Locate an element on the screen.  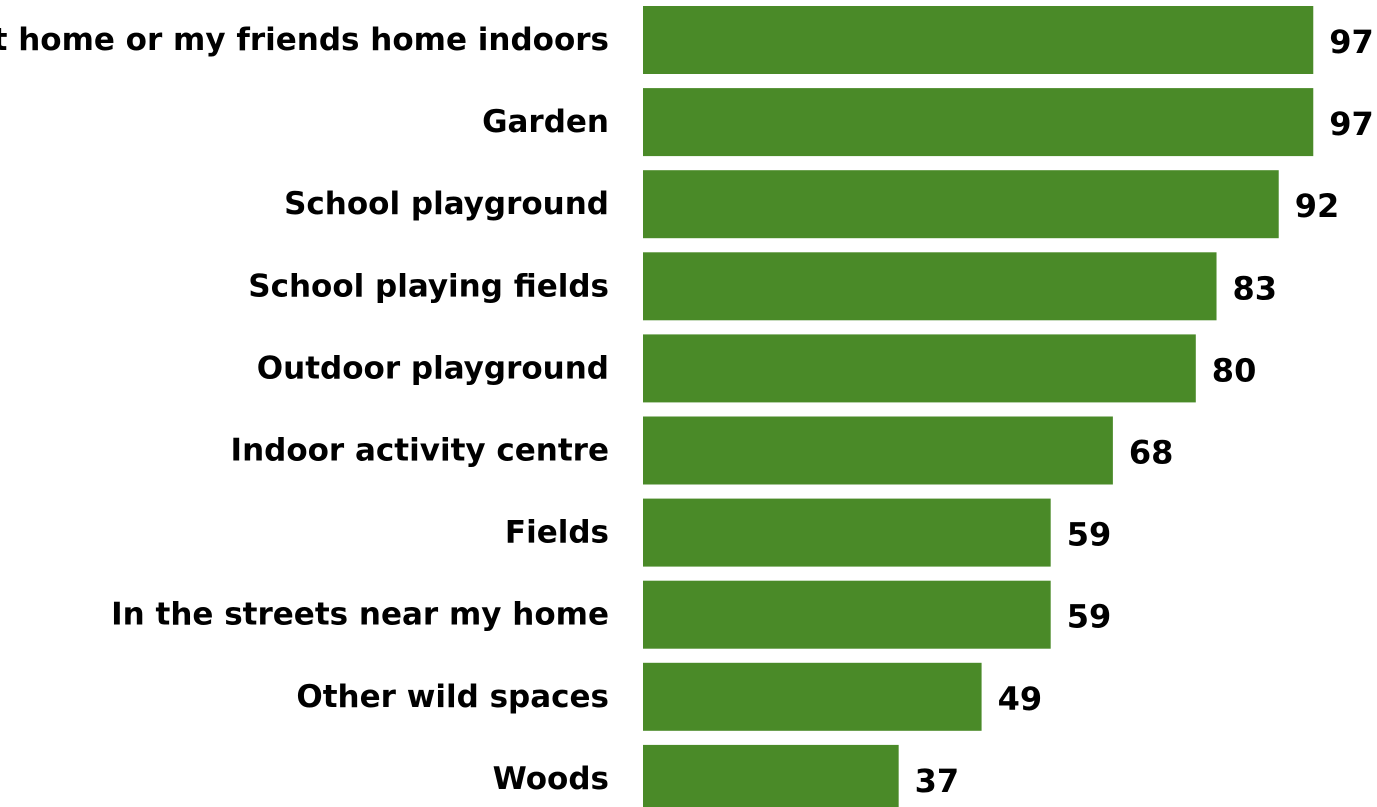
value-label-6: 68 is located at coordinates (1151, 453).